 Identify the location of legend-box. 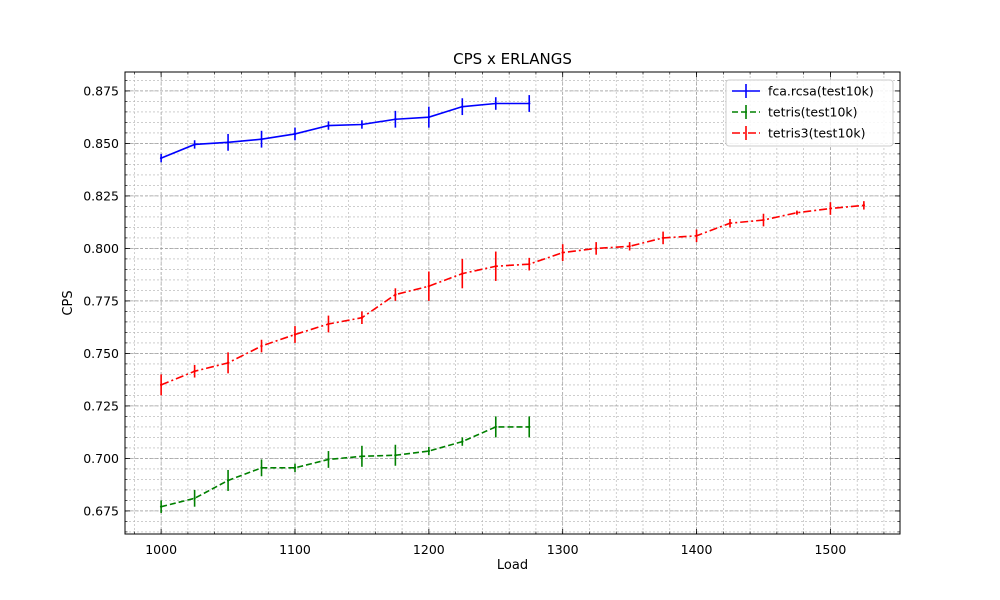
(809, 113).